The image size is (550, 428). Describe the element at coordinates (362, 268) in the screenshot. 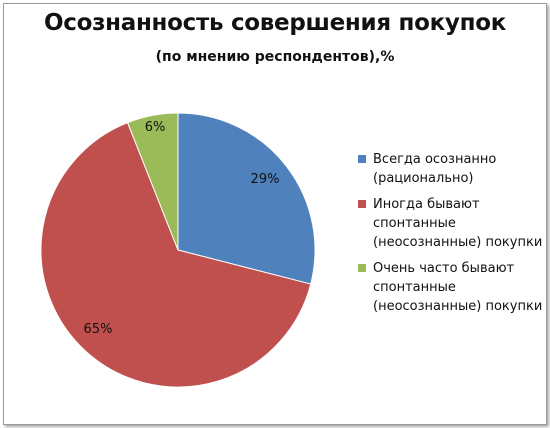

I see `legend-swatch-green` at that location.